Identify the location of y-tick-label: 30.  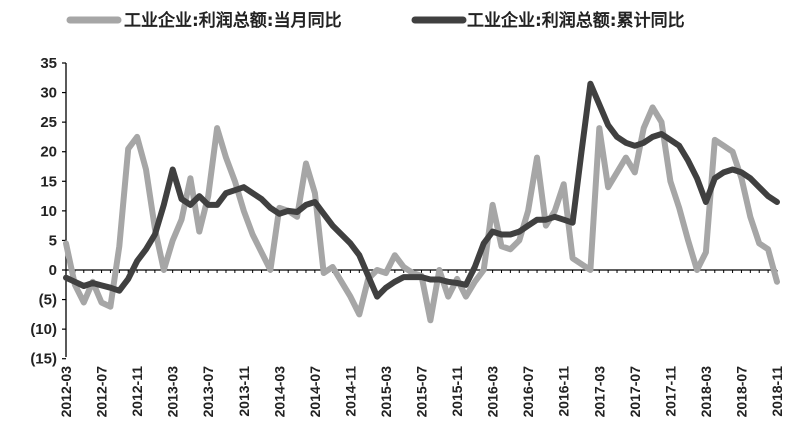
(48, 93).